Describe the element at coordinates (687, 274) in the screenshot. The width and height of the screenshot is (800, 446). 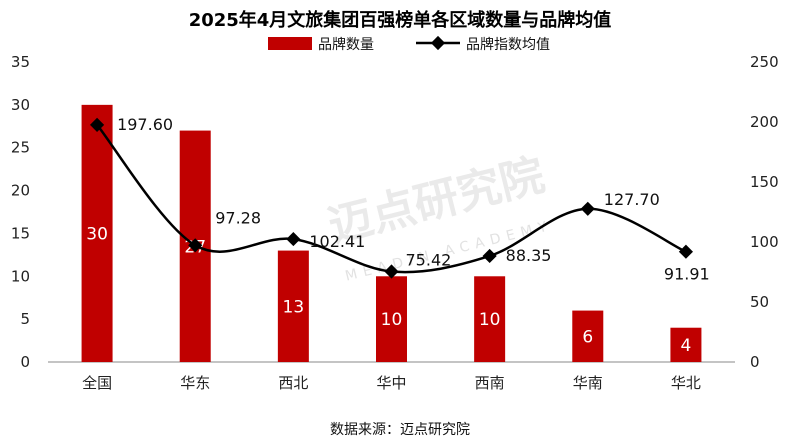
I see `line-value-label: 91.91` at that location.